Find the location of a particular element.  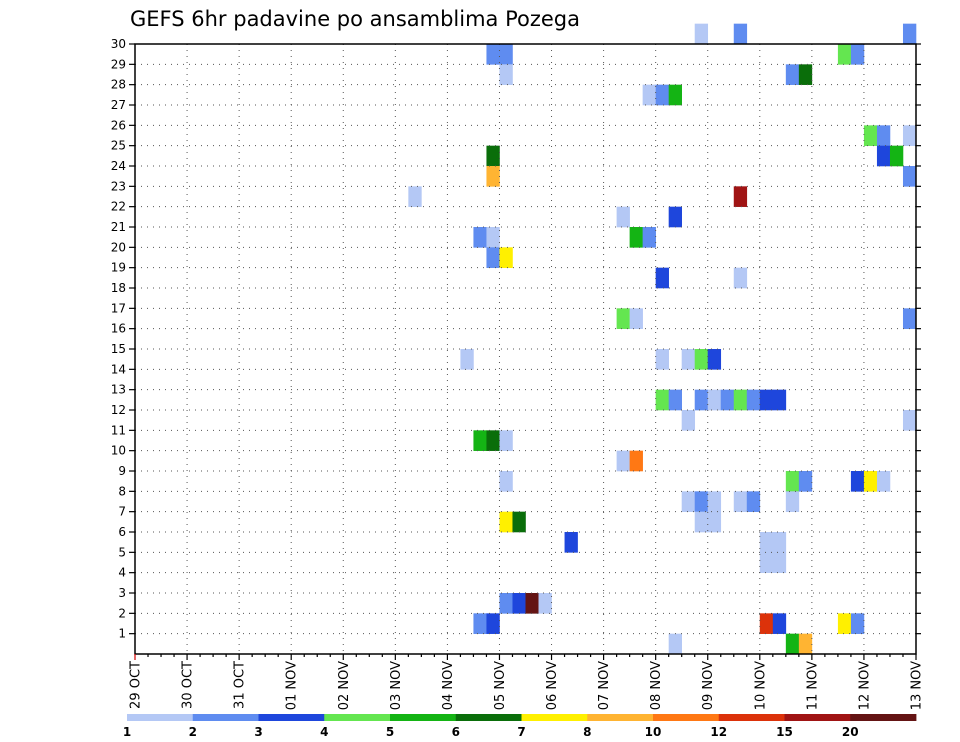

x-tick-label-3: 01 NOV is located at coordinates (292, 685).